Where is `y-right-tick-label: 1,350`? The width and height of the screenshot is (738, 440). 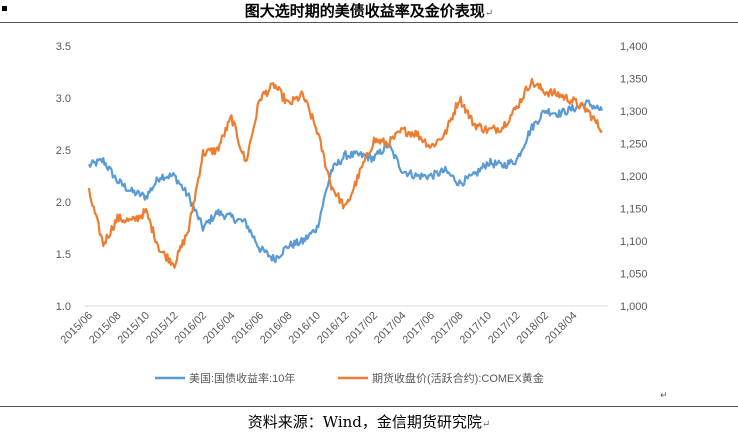 y-right-tick-label: 1,350 is located at coordinates (634, 80).